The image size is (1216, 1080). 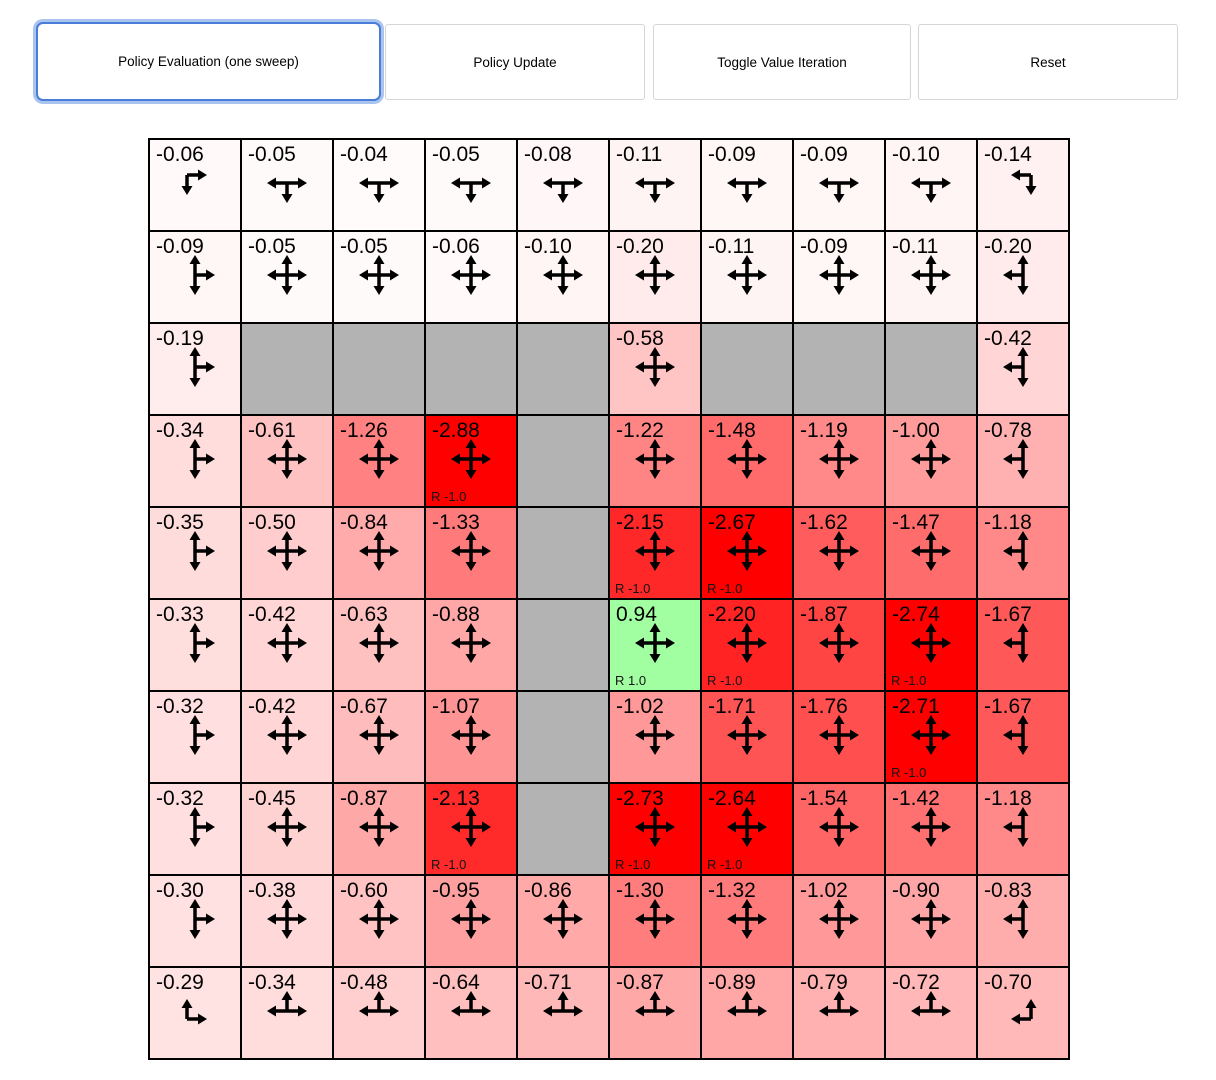 I want to click on grid-cell-5-3: -0.88, so click(x=471, y=645).